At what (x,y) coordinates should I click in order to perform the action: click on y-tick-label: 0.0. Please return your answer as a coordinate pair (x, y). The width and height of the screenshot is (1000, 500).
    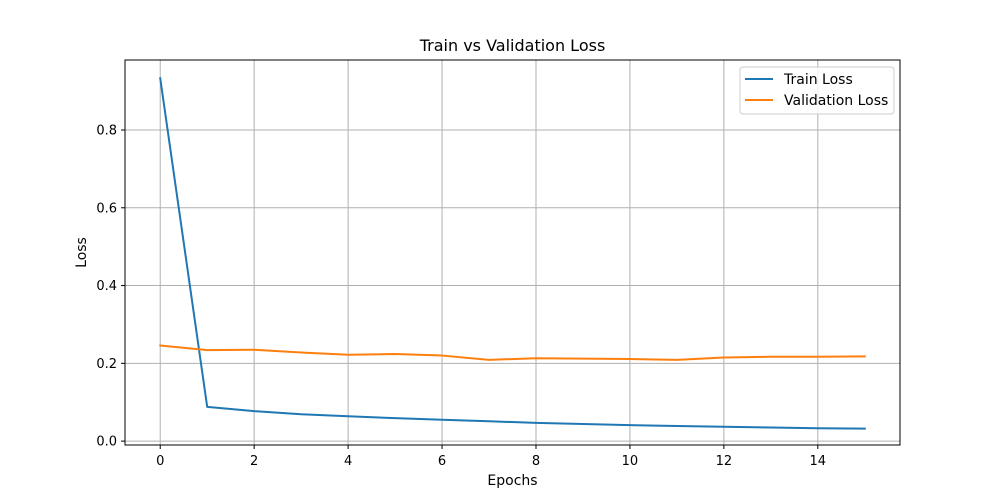
    Looking at the image, I should click on (106, 442).